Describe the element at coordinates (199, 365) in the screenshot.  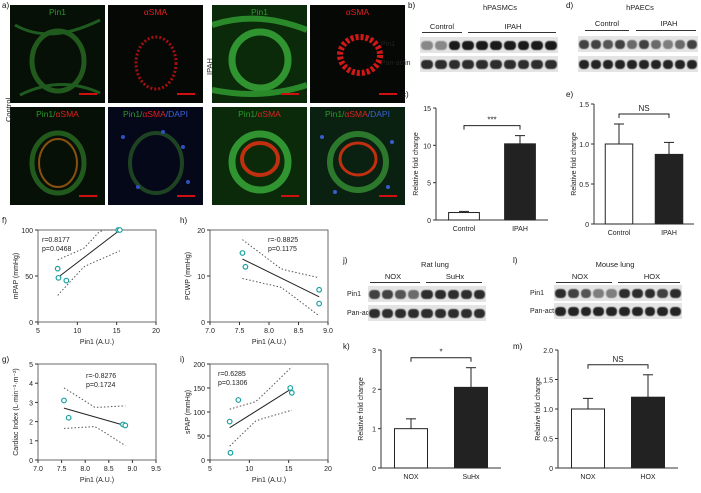
I see `y-tick-label: 200` at that location.